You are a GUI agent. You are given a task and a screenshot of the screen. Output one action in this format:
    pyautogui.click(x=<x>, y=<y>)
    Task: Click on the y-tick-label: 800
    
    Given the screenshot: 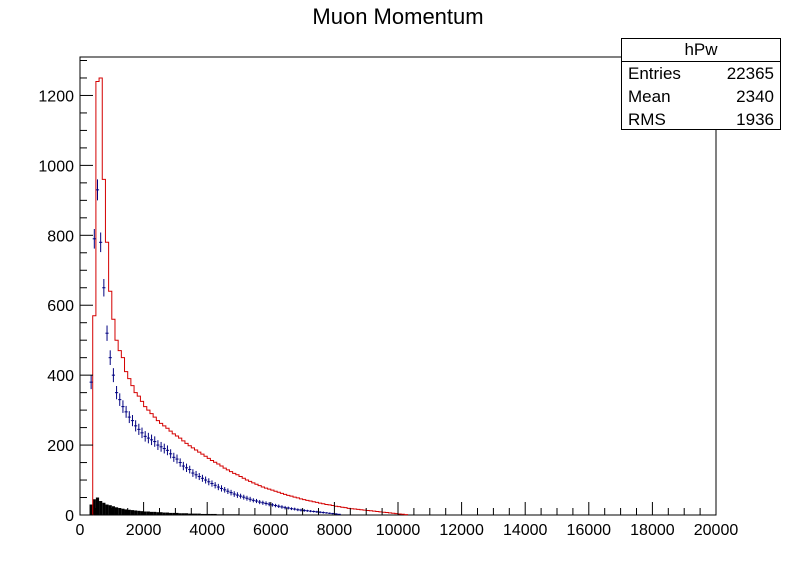 What is the action you would take?
    pyautogui.click(x=60, y=236)
    